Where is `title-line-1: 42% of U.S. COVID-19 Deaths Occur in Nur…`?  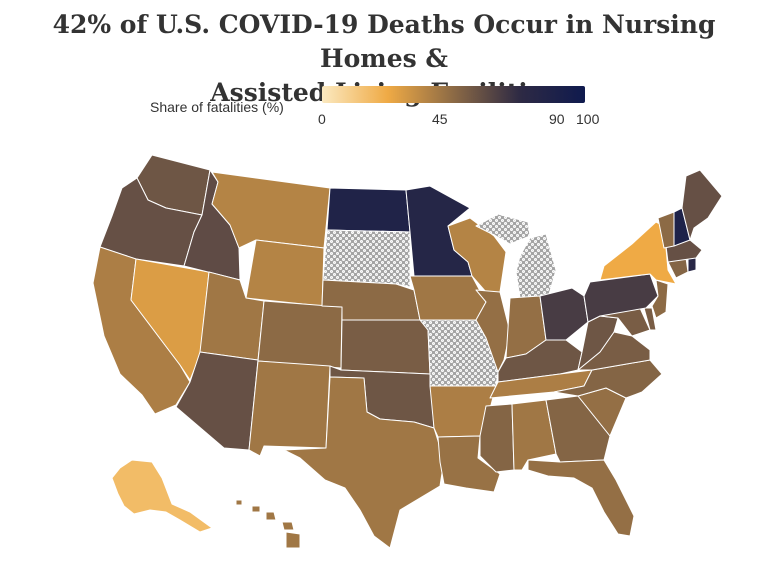
title-line-1: 42% of U.S. COVID-19 Deaths Occur in Nur… is located at coordinates (384, 41).